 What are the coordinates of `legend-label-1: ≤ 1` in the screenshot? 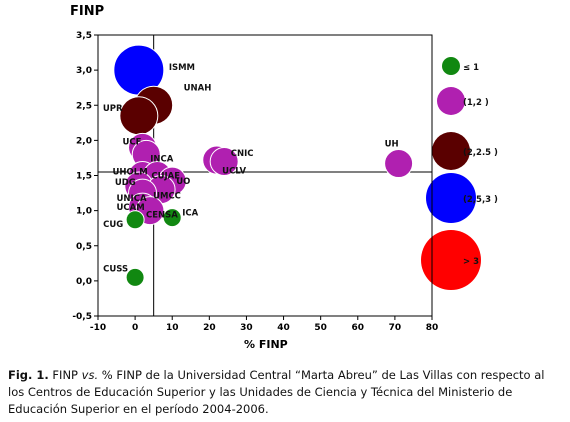 It's located at (471, 68).